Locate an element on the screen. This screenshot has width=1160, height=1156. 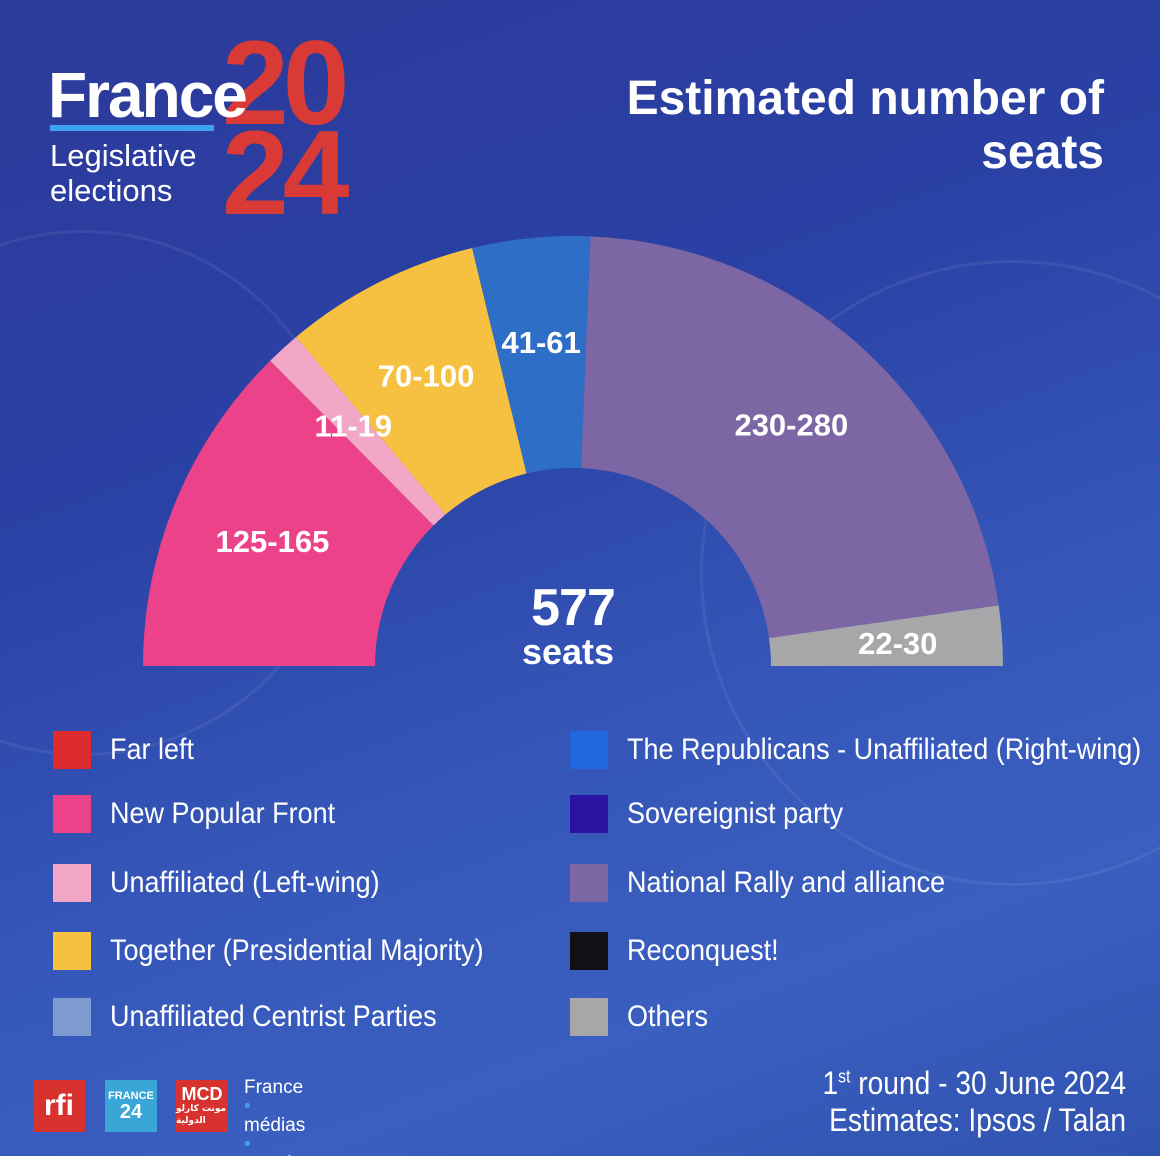
france24-logo-bottom: 24 is located at coordinates (131, 1111).